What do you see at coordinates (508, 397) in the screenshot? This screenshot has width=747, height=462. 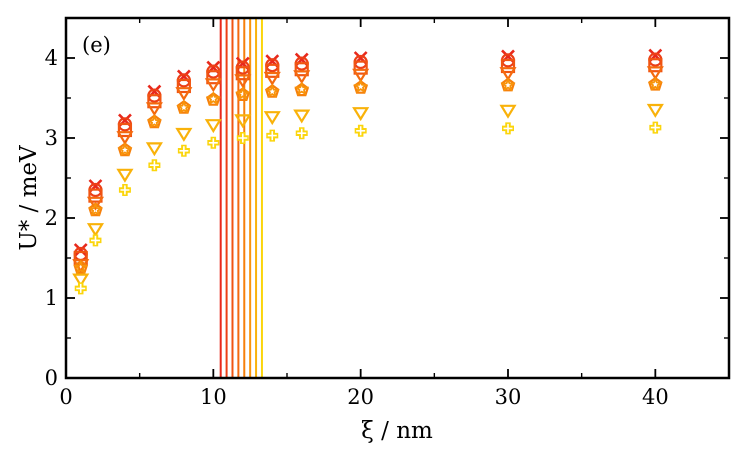 I see `x-tick-label-30: 30` at bounding box center [508, 397].